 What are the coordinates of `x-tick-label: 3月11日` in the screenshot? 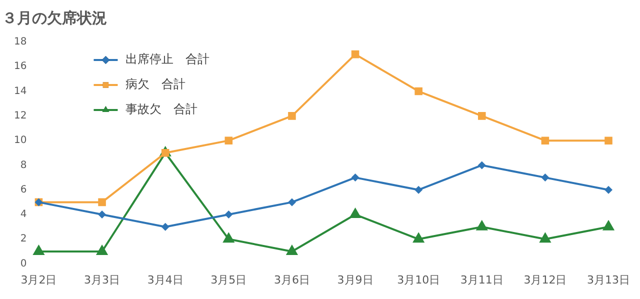 It's located at (482, 279).